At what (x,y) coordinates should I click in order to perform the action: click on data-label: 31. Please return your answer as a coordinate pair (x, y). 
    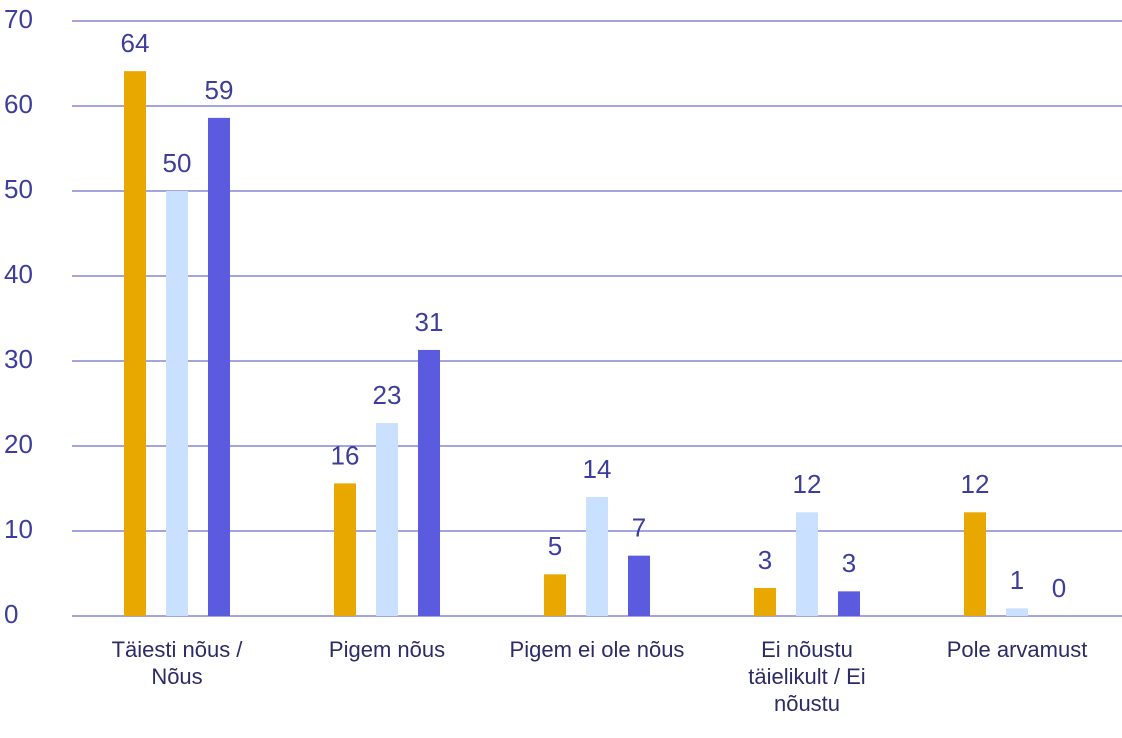
    Looking at the image, I should click on (429, 322).